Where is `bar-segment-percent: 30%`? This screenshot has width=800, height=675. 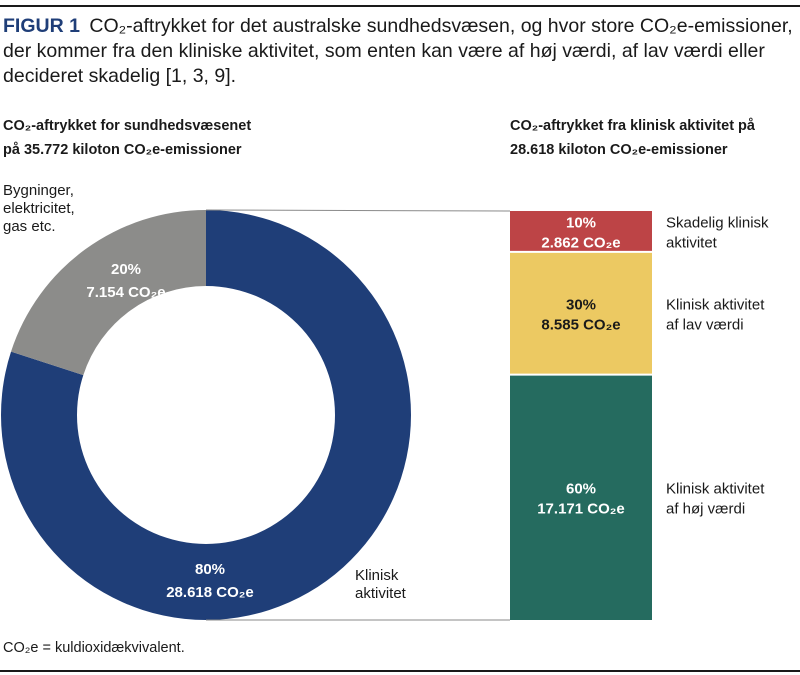
bar-segment-percent: 30% is located at coordinates (581, 304).